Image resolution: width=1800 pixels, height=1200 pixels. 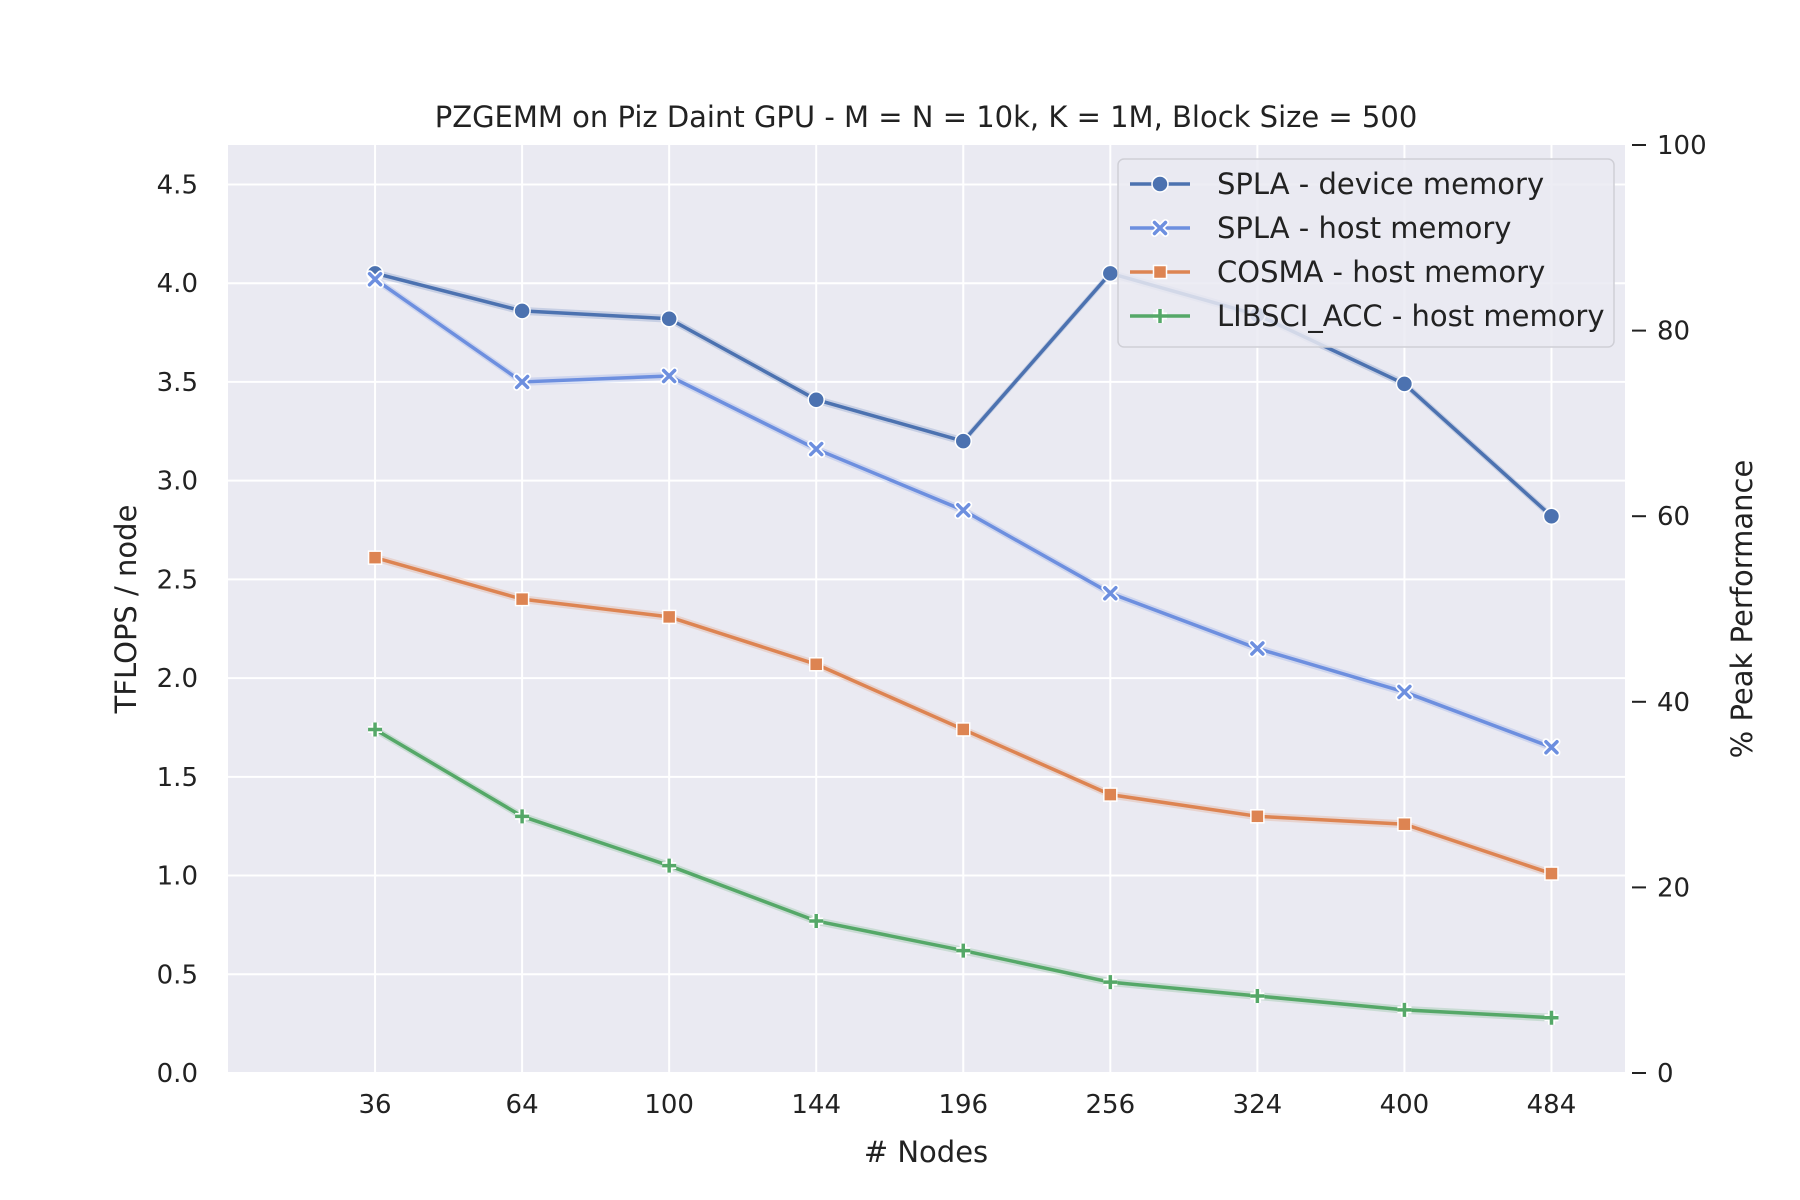 I want to click on y2-tick-label: 40, so click(x=1673, y=703).